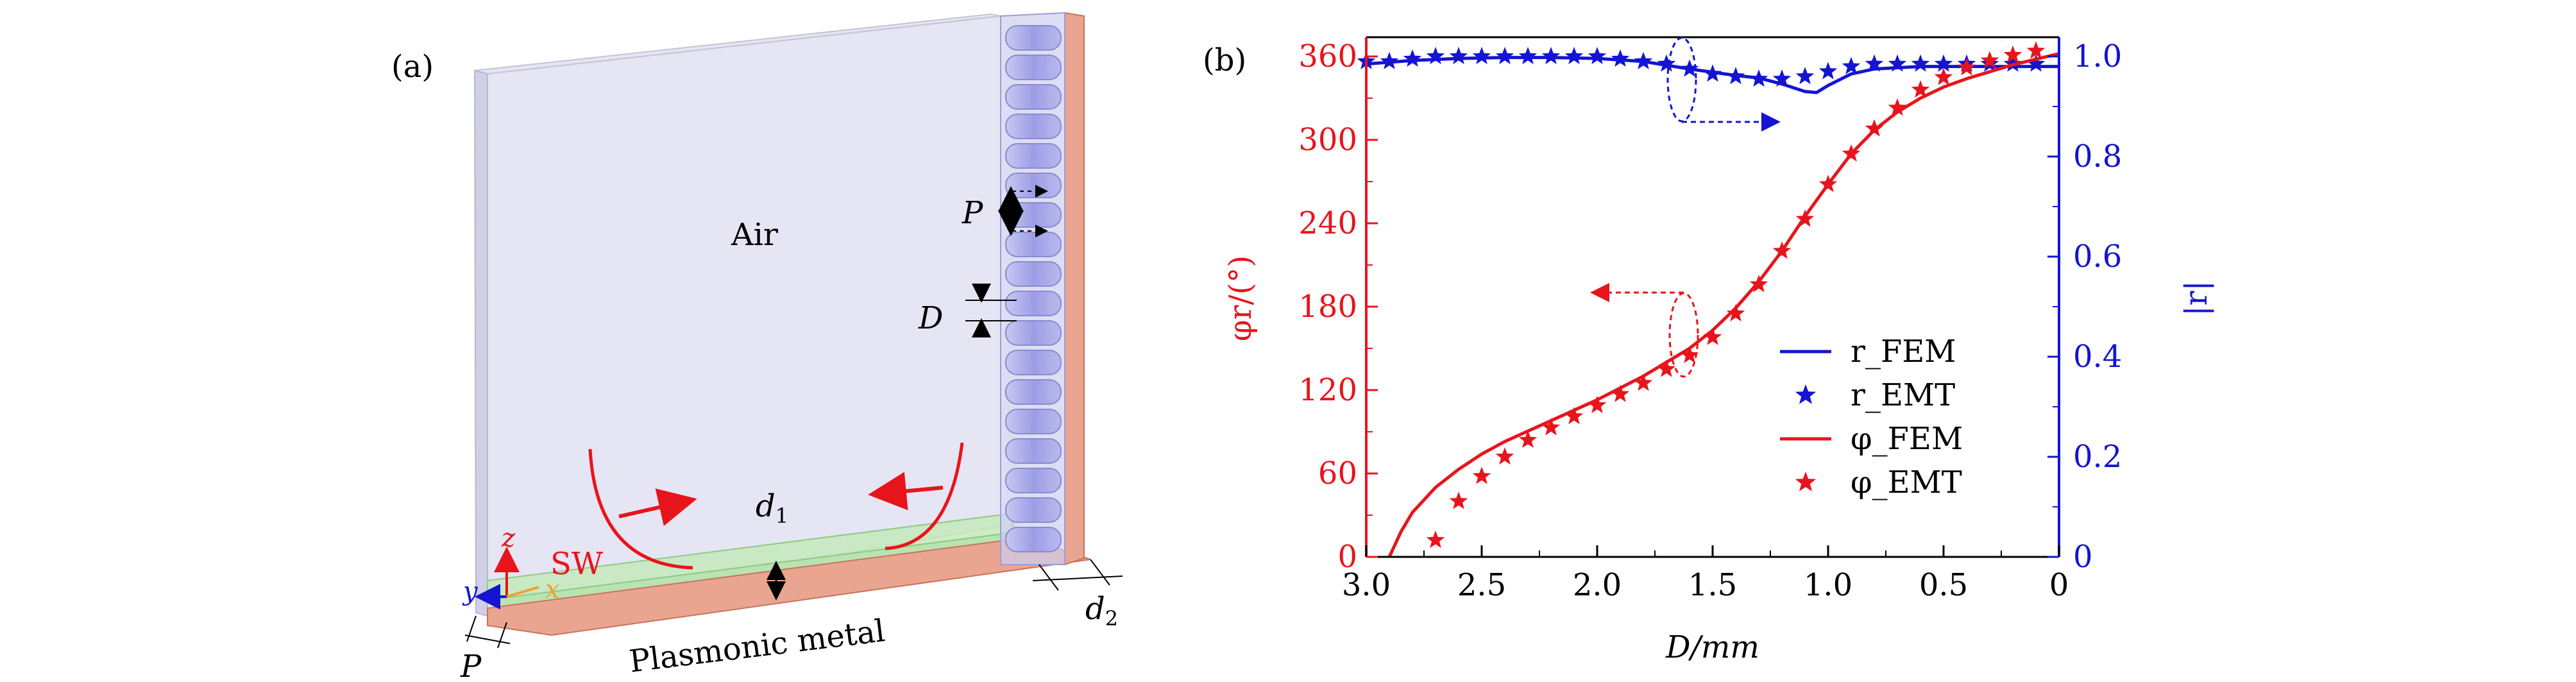  I want to click on y-right-tick-label: 0, so click(2083, 557).